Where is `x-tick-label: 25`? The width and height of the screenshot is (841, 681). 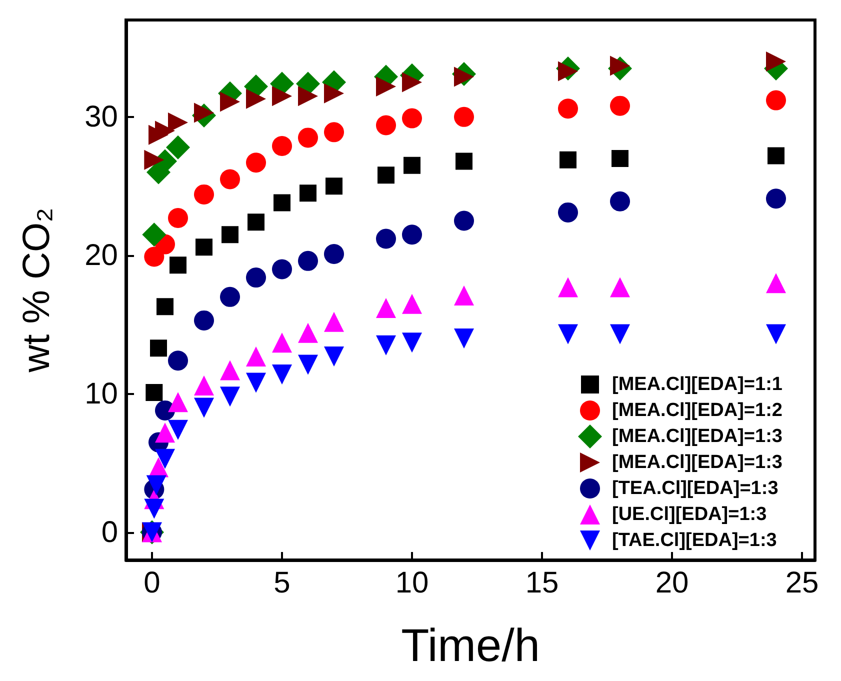
x-tick-label: 25 is located at coordinates (802, 583).